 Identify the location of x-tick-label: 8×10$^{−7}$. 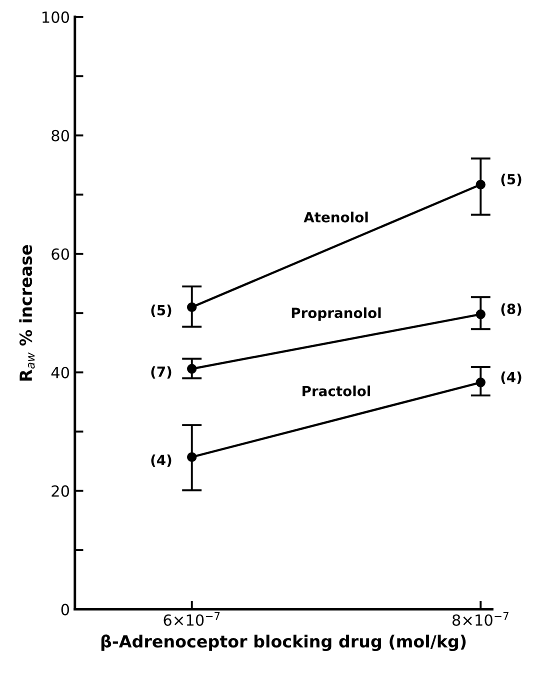
(480, 619).